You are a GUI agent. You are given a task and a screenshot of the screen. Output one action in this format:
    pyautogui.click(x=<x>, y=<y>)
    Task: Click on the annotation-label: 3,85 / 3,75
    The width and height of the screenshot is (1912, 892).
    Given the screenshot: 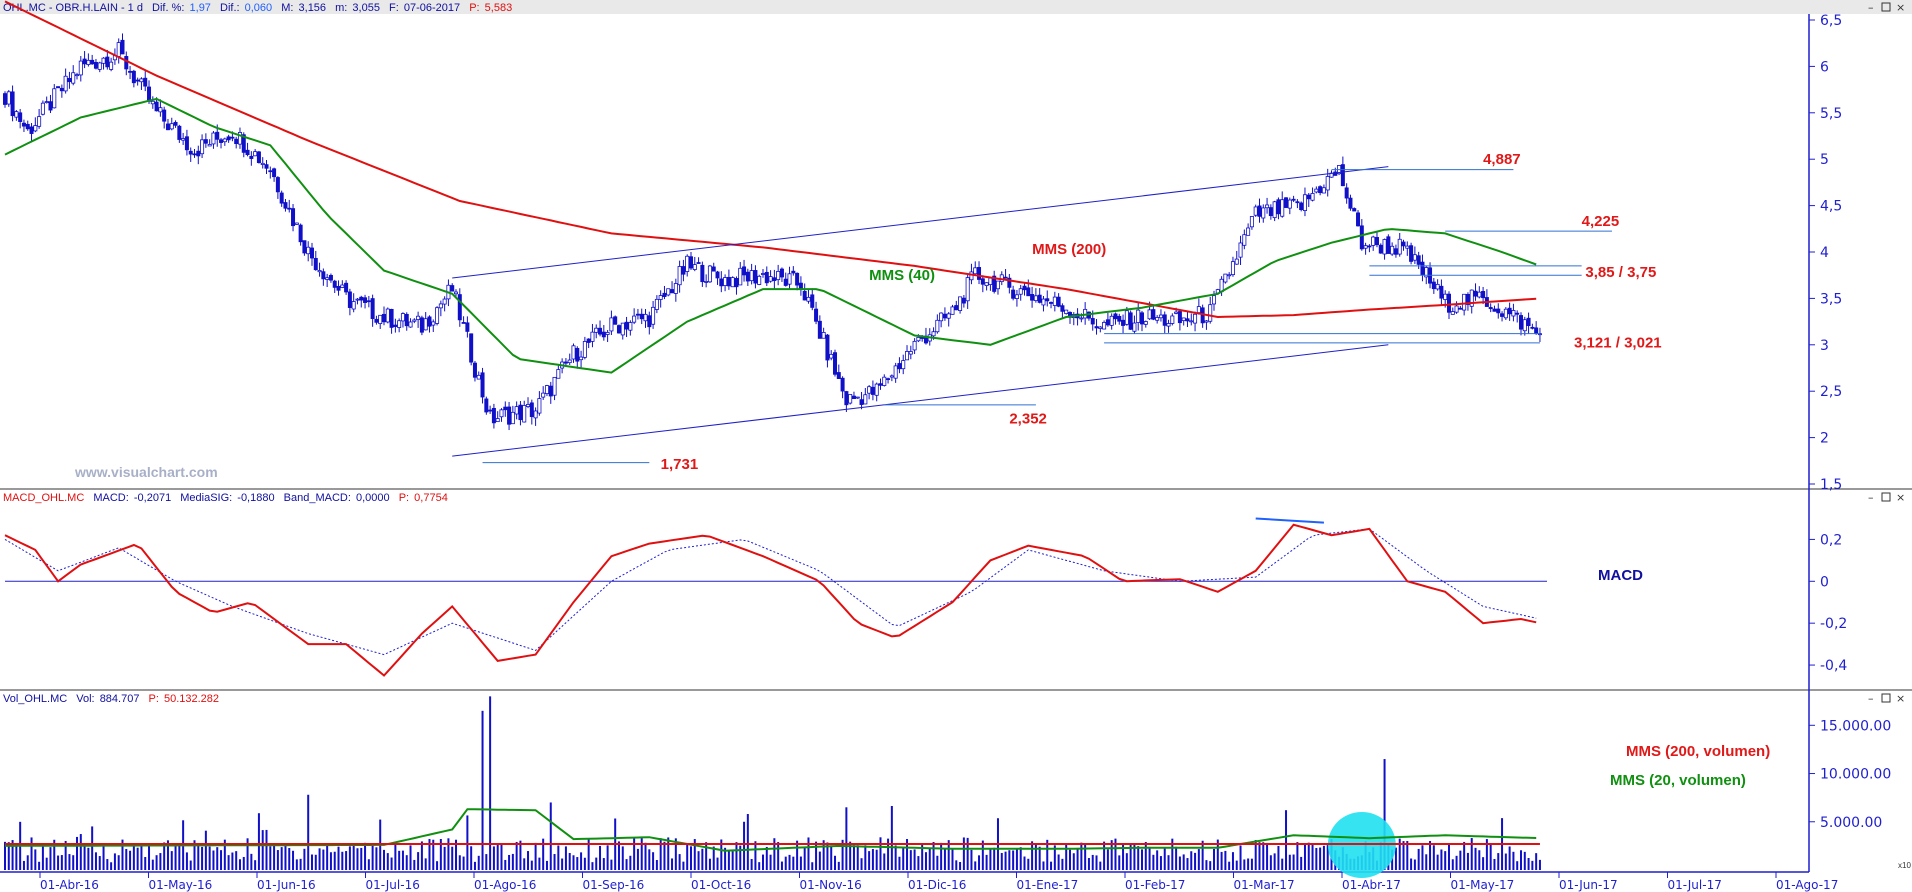 What is the action you would take?
    pyautogui.click(x=1620, y=272)
    